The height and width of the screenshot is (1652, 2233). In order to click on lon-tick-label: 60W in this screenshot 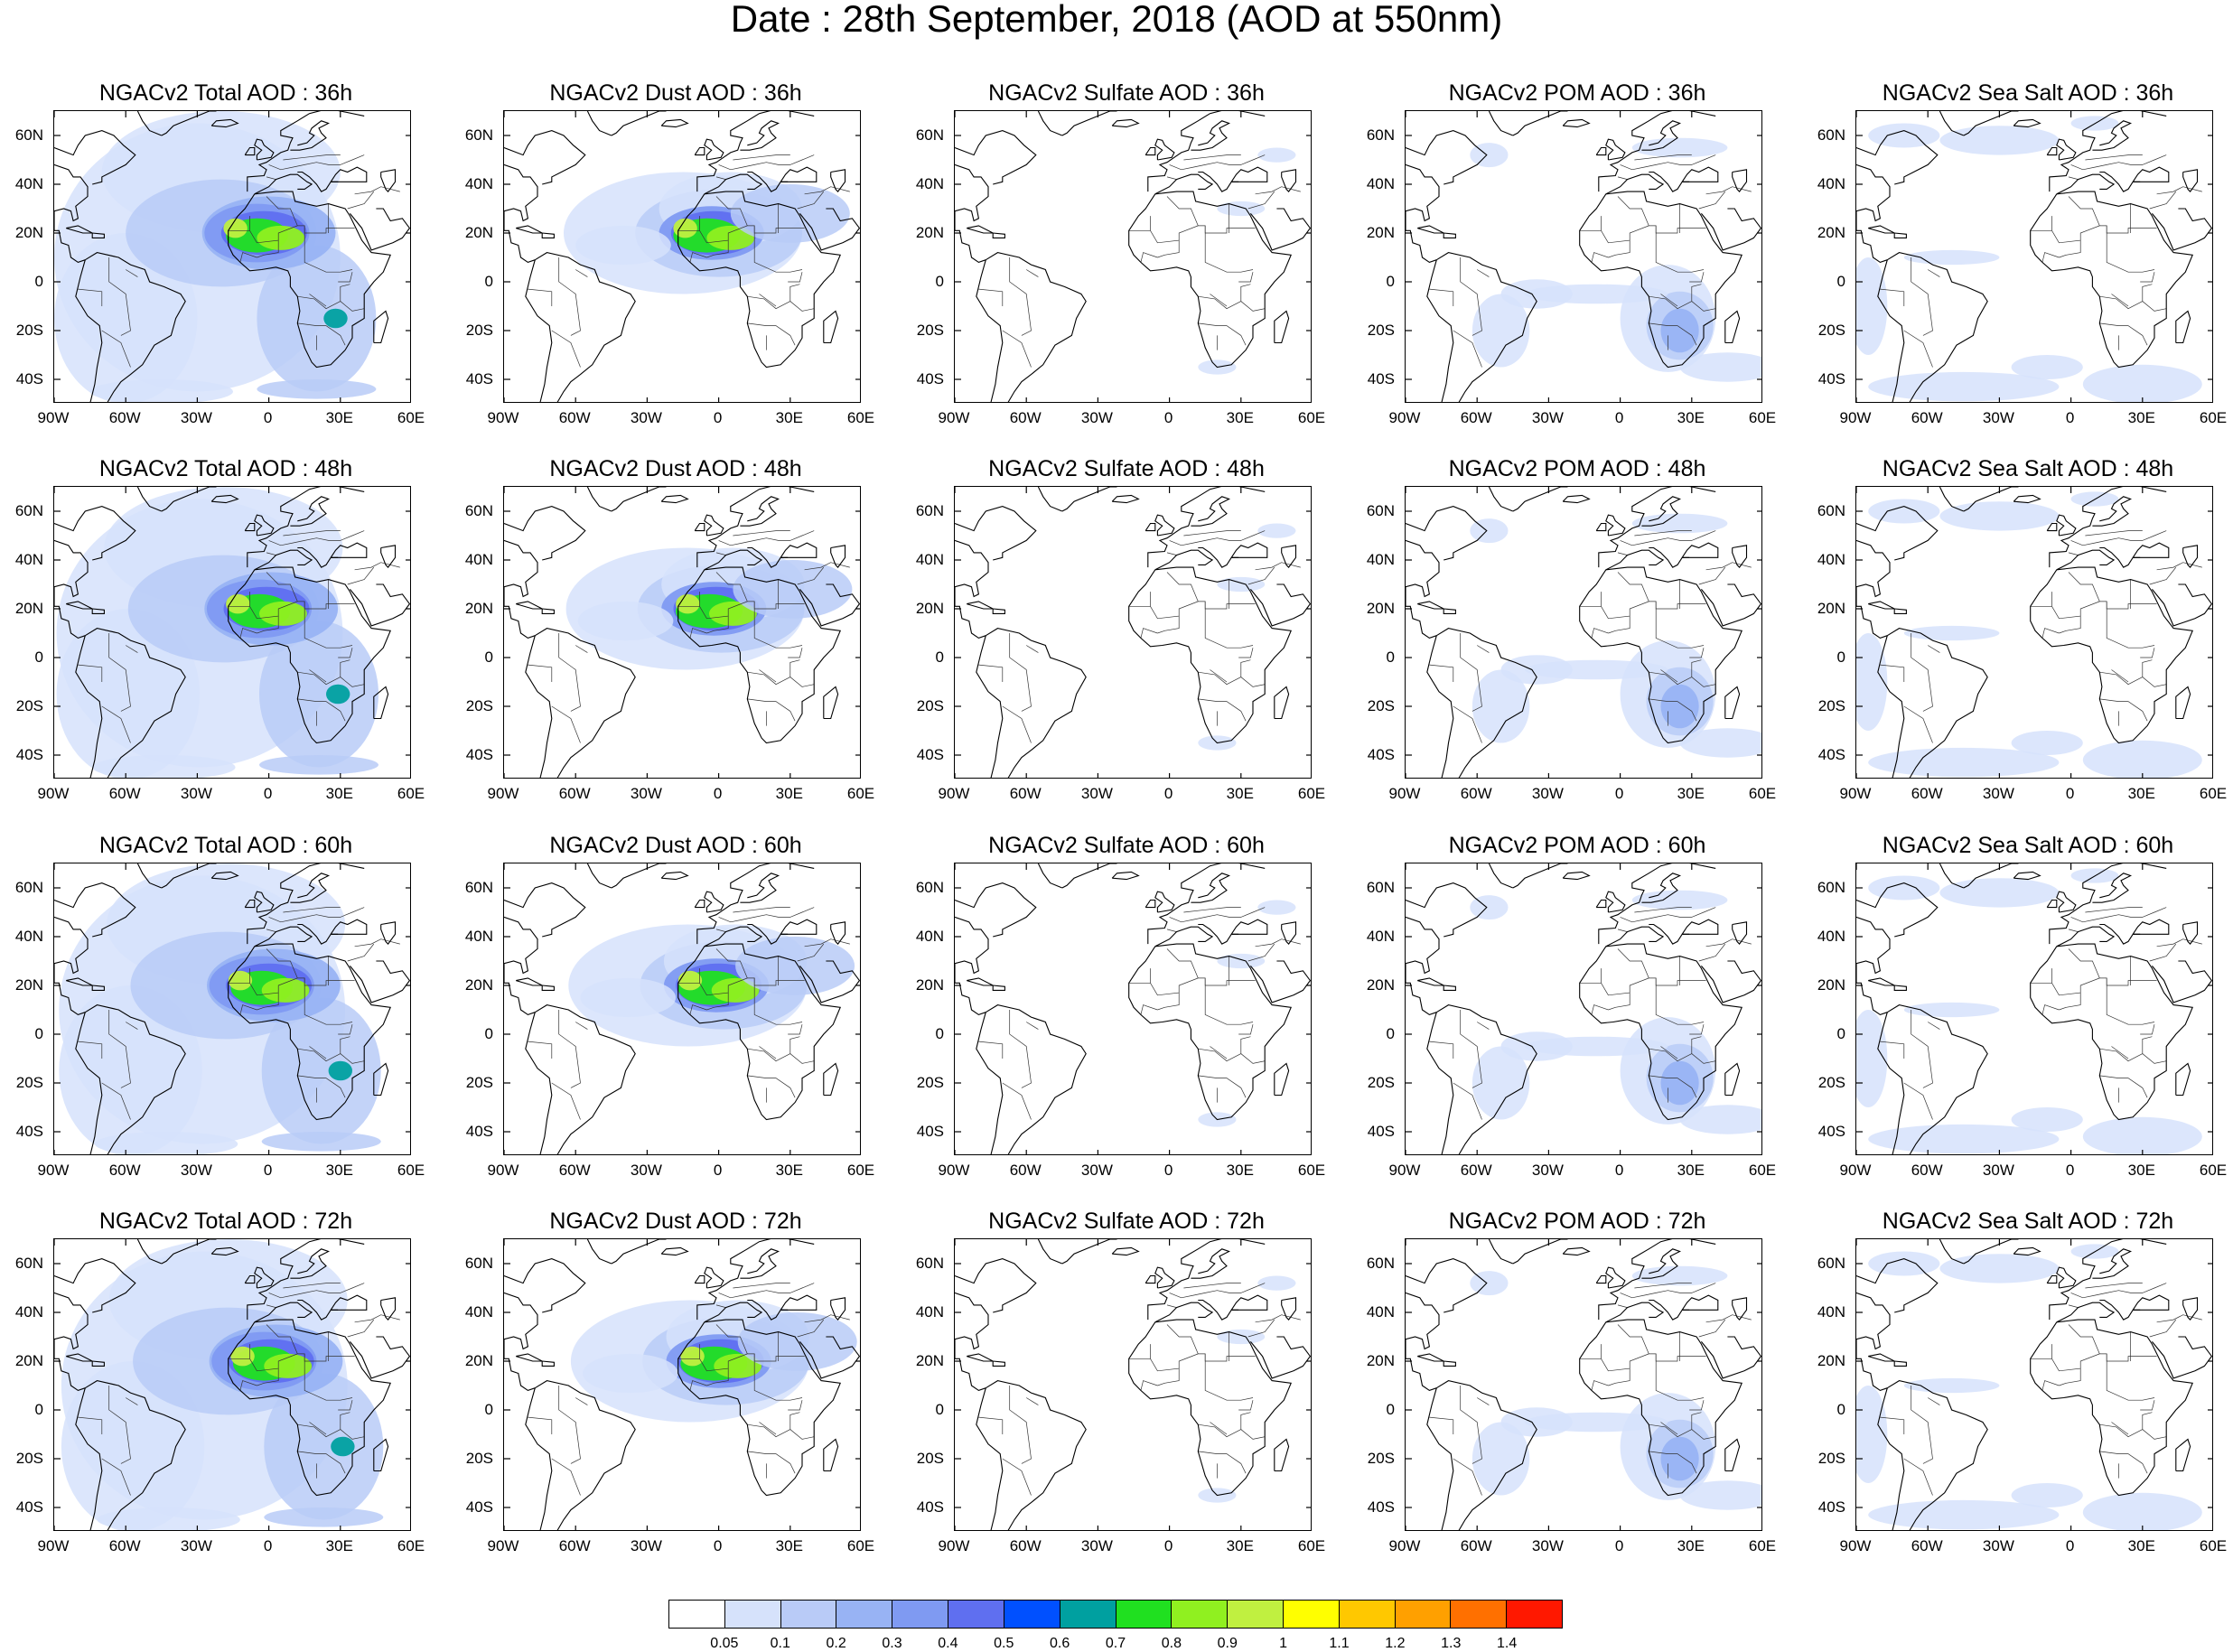, I will do `click(1476, 793)`.